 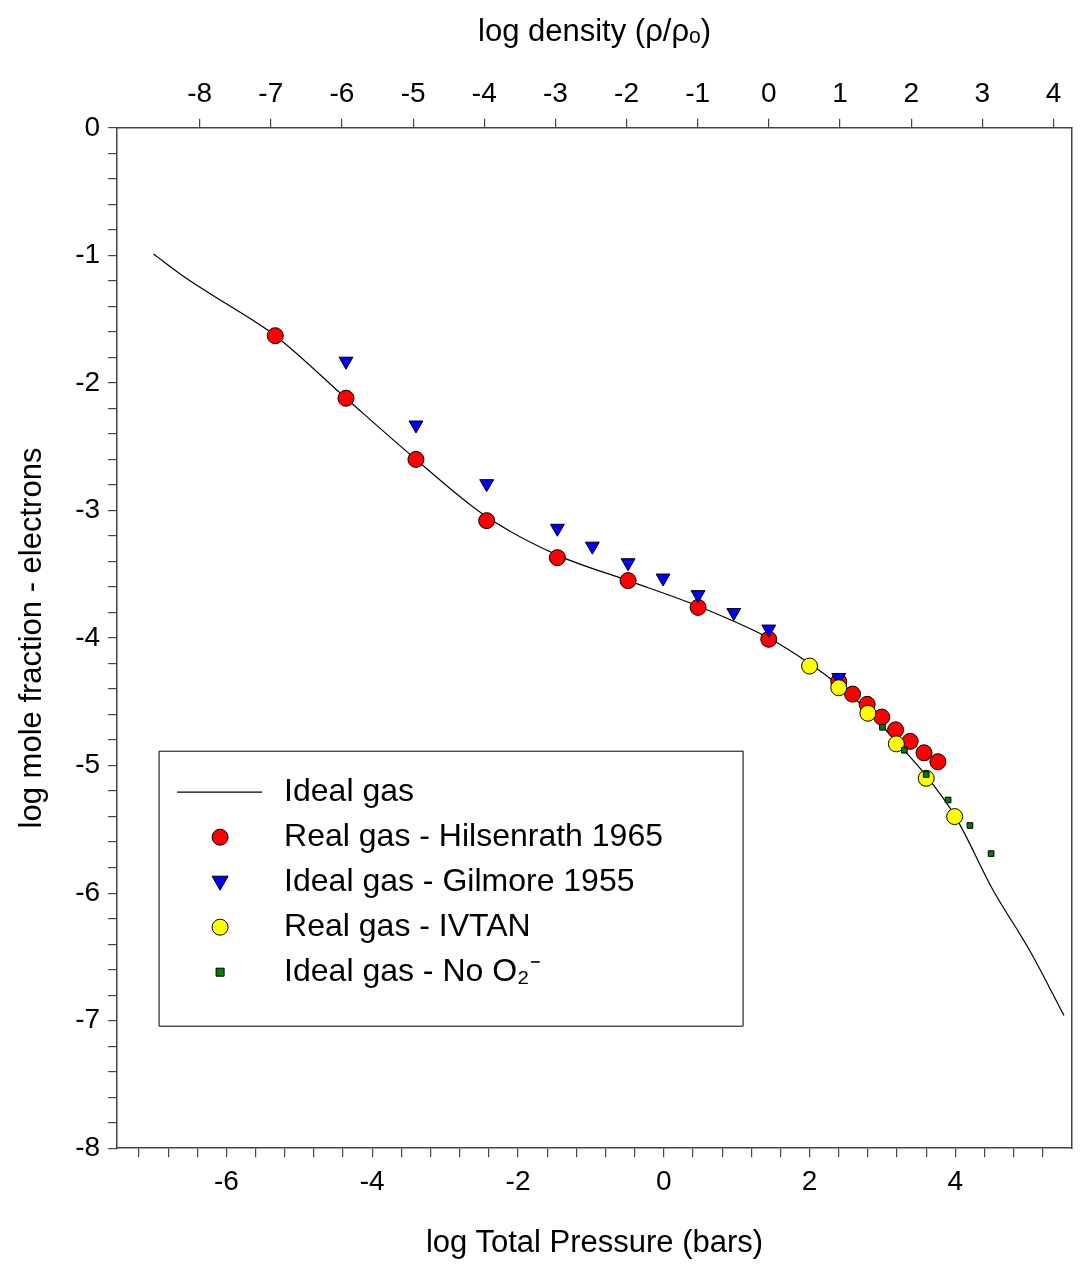 I want to click on legend-label: Real gas - IVTAN, so click(x=407, y=925).